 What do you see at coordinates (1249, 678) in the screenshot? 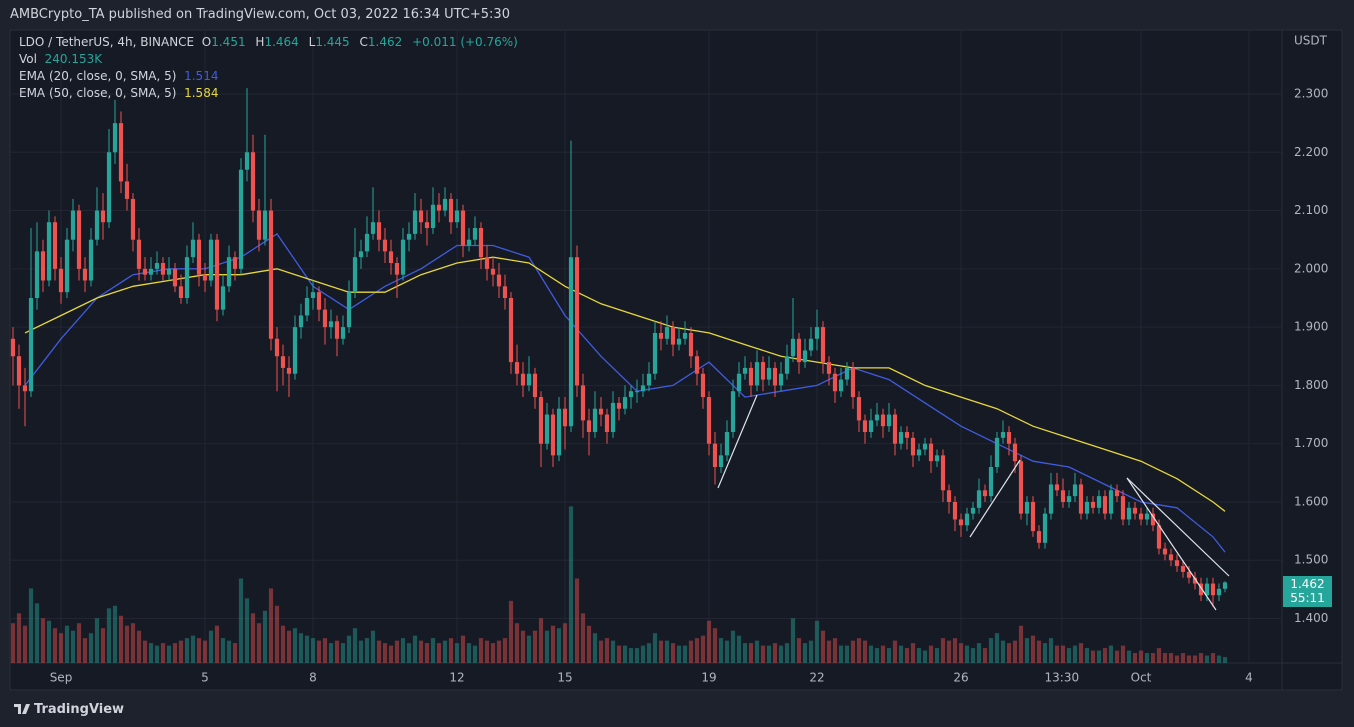
I see `x-tick-label: 4` at bounding box center [1249, 678].